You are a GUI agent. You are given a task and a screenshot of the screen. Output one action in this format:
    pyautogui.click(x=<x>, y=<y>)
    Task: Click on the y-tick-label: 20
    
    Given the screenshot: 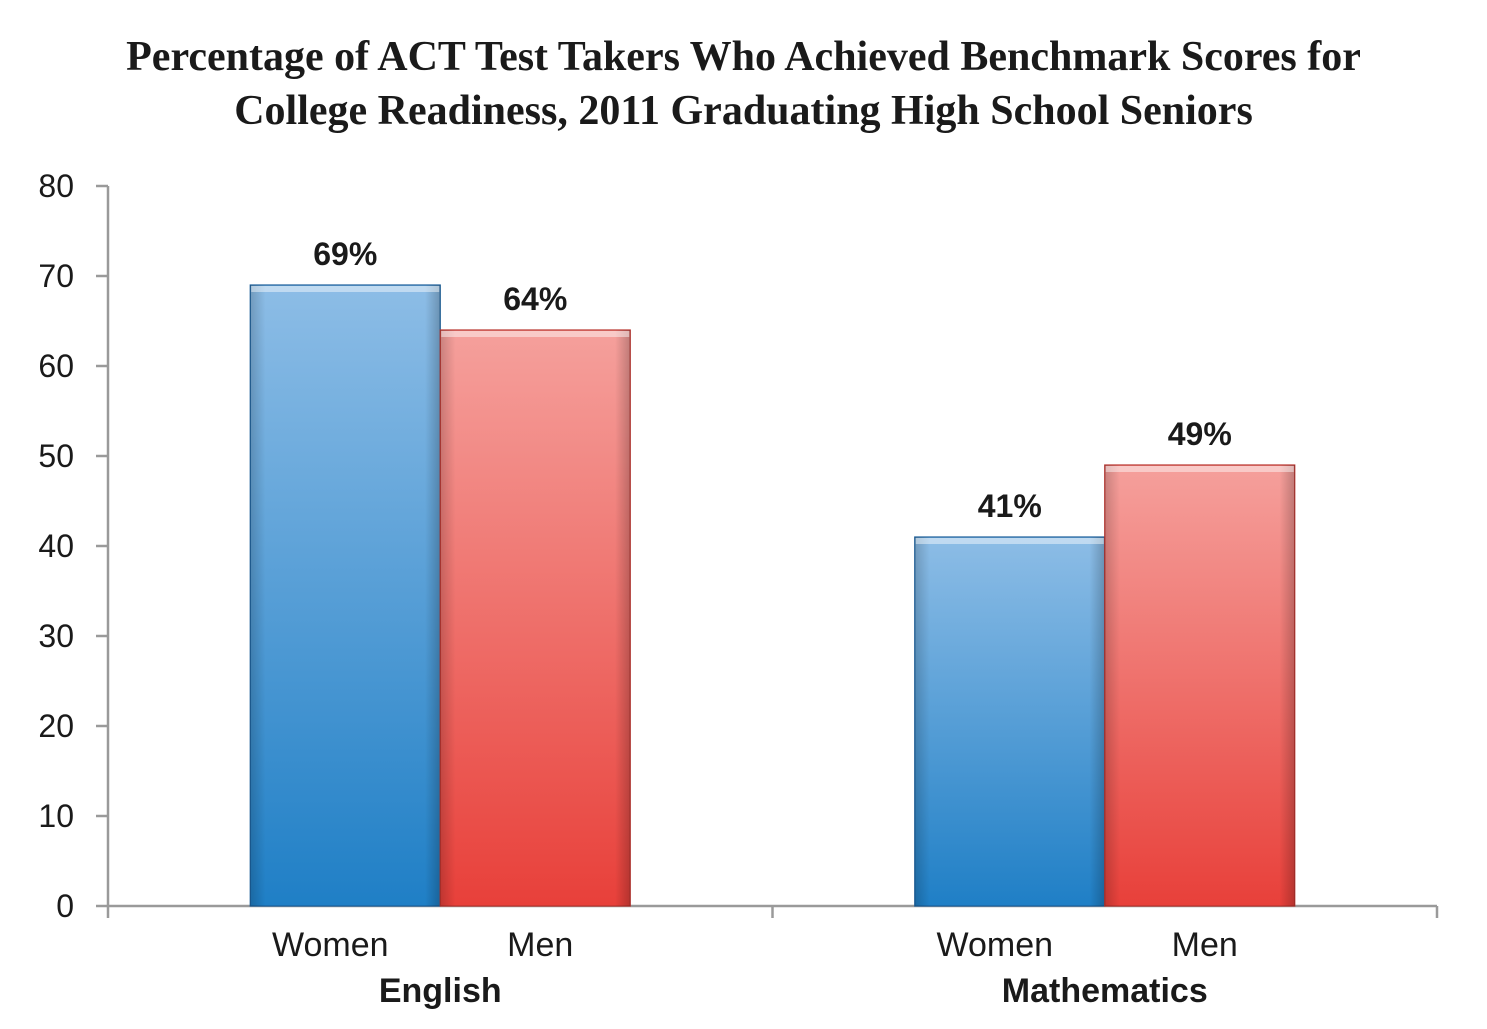 What is the action you would take?
    pyautogui.click(x=56, y=726)
    